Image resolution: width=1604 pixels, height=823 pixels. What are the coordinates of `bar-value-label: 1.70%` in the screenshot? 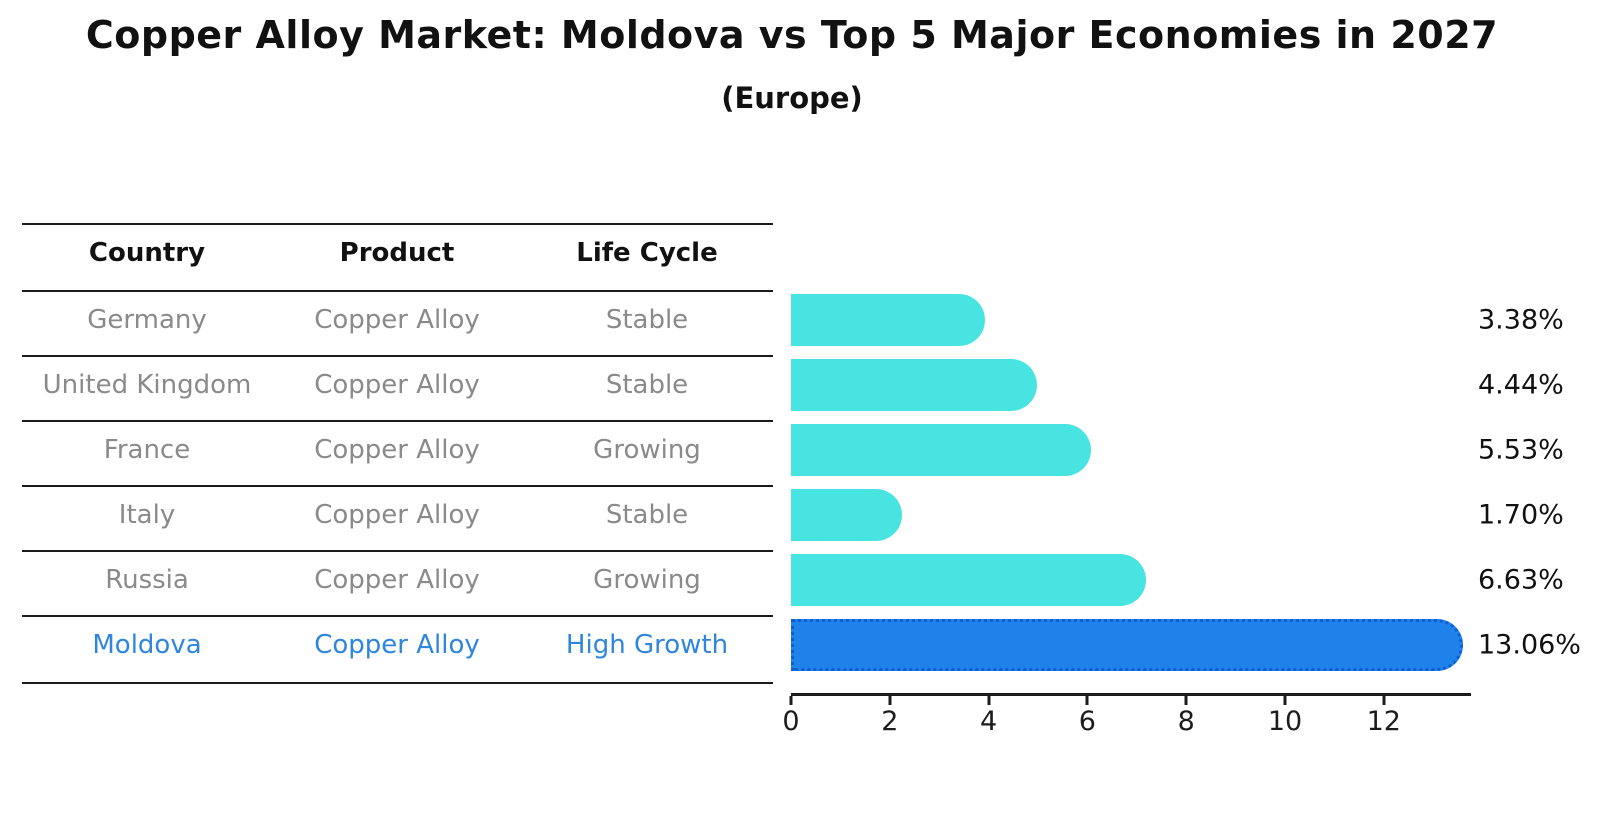 It's located at (1521, 515).